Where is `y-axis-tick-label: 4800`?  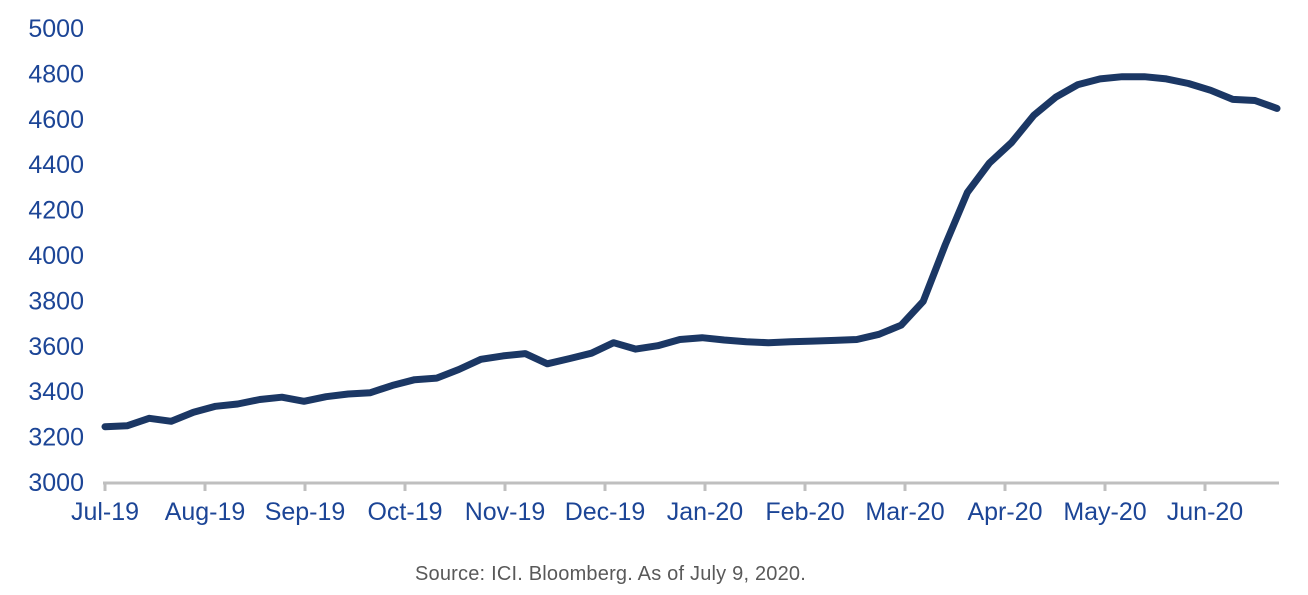
y-axis-tick-label: 4800 is located at coordinates (56, 74).